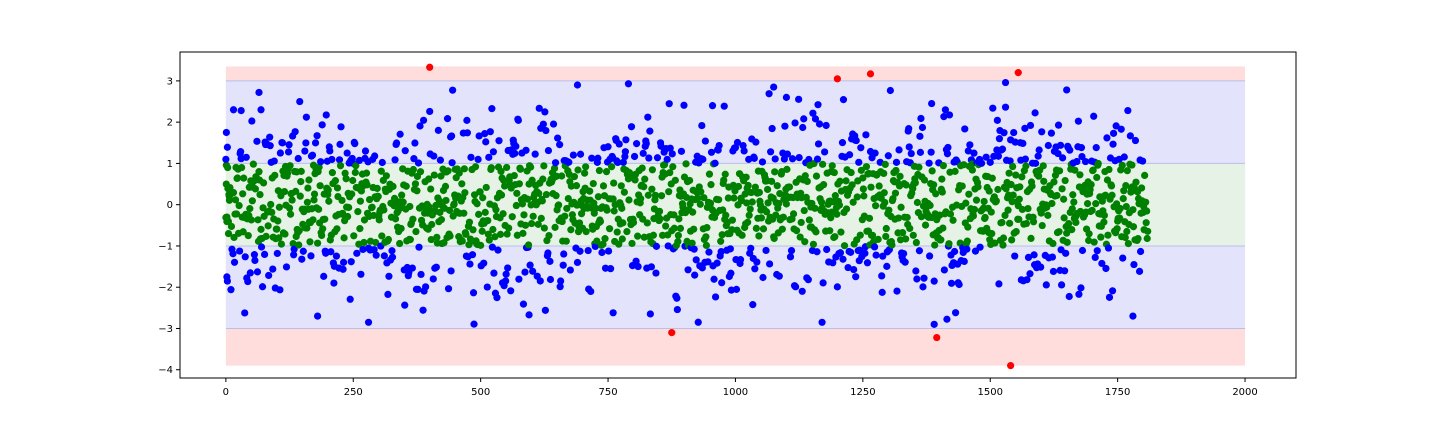  Describe the element at coordinates (165, 329) in the screenshot. I see `y-tick-label: −3` at that location.